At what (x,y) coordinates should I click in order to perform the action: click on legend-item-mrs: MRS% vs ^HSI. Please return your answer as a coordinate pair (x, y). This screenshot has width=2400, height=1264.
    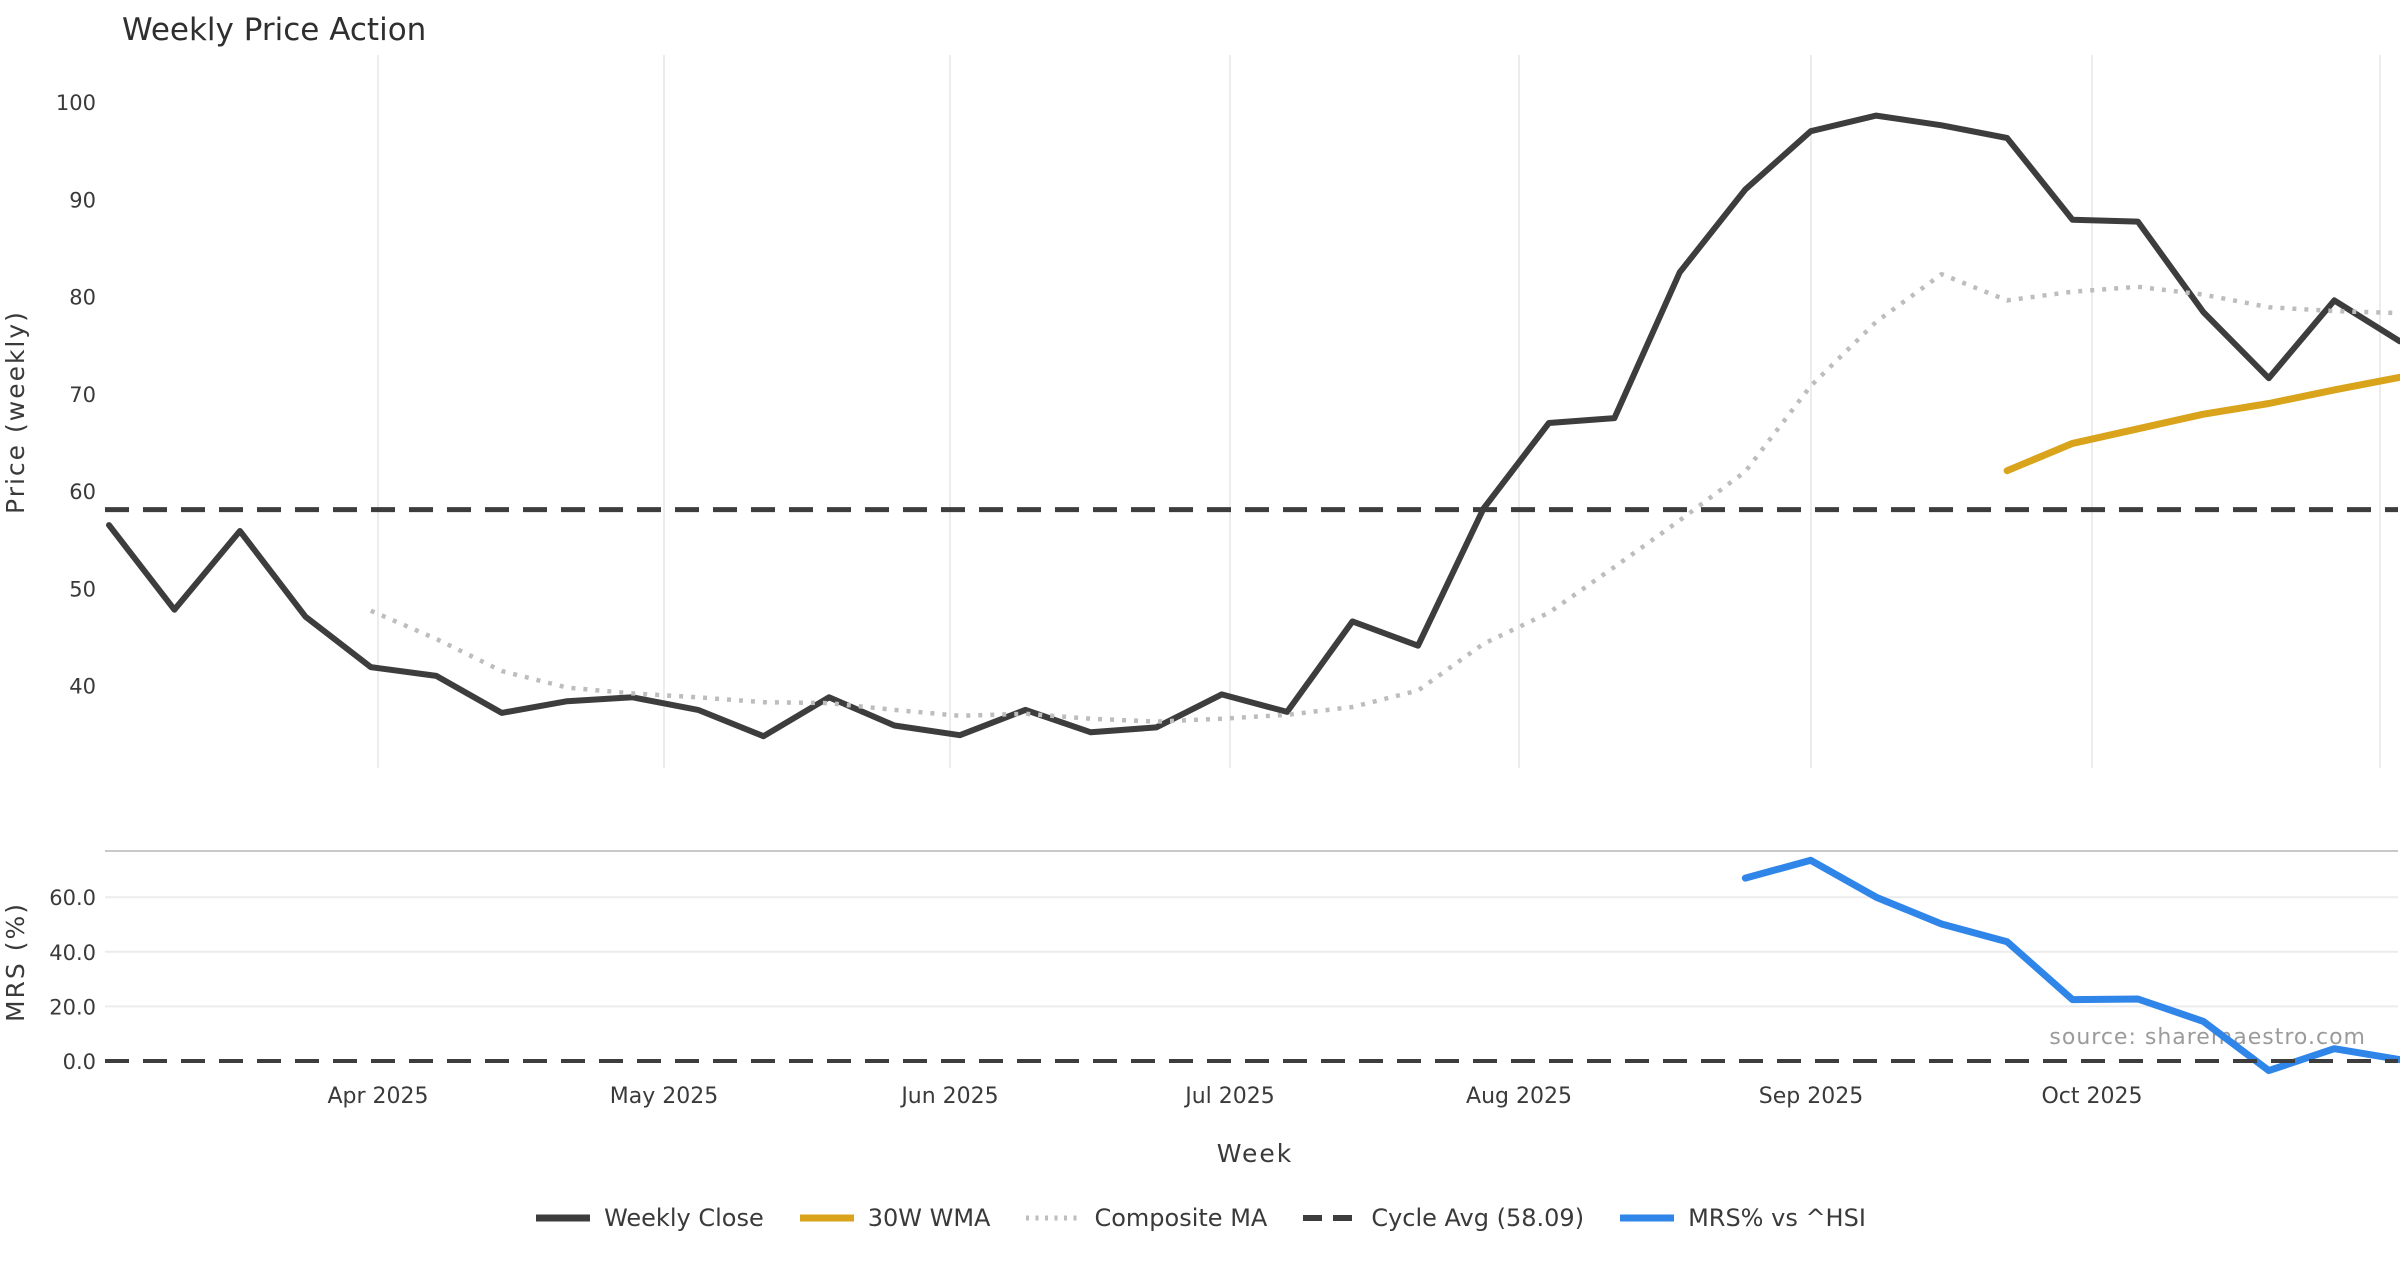
    Looking at the image, I should click on (1742, 1218).